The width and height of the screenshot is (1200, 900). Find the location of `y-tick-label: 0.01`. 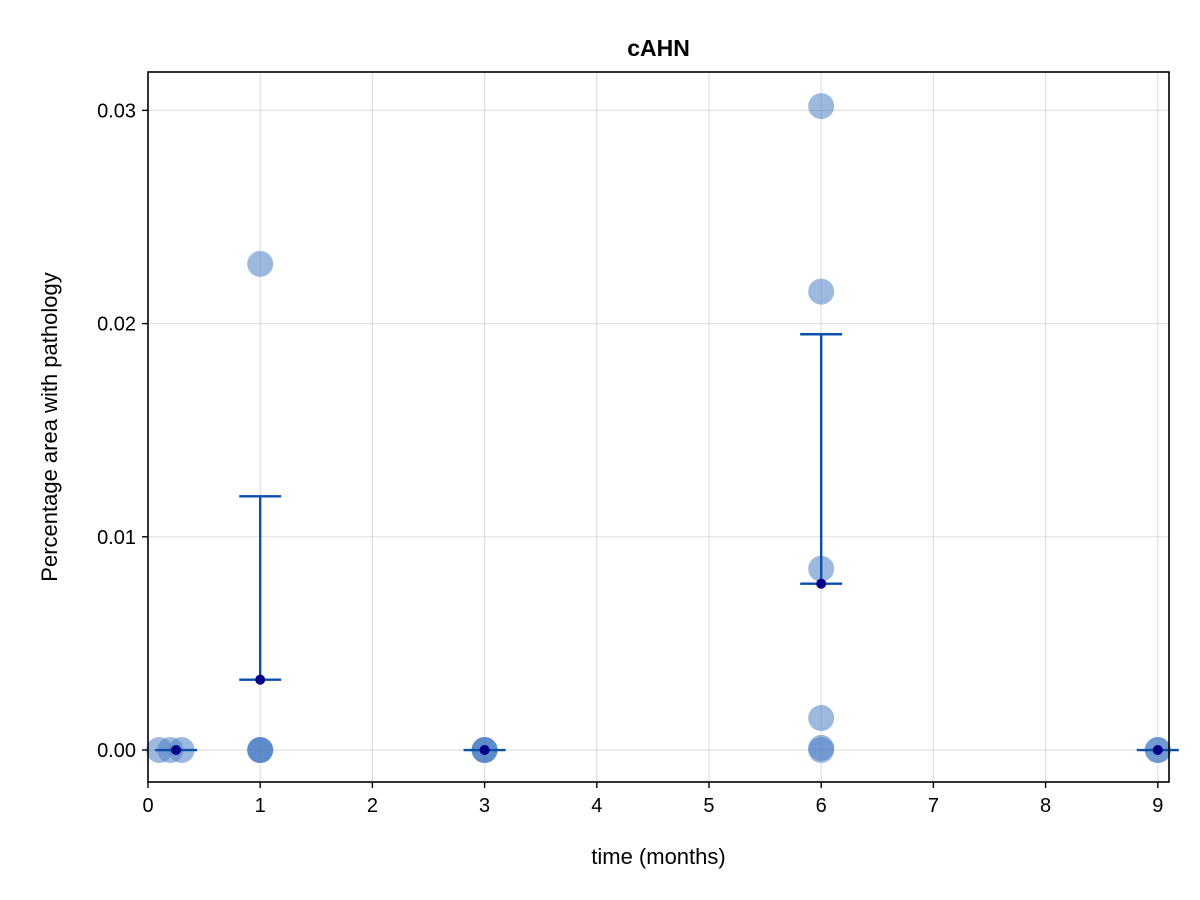

y-tick-label: 0.01 is located at coordinates (116, 538).